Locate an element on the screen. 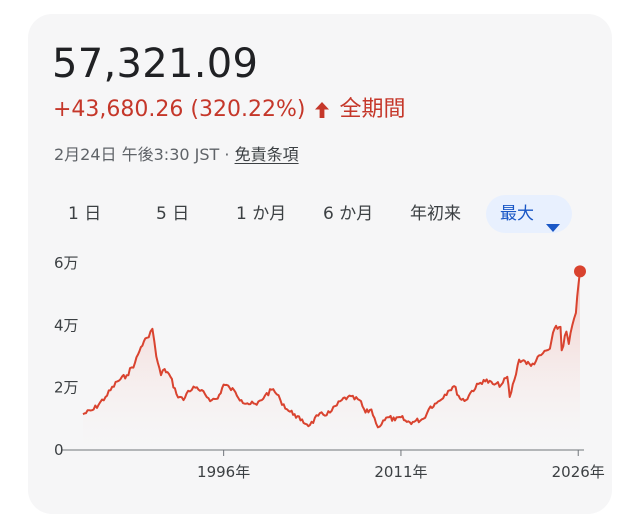  x-tick-label: 1996年 is located at coordinates (223, 472).